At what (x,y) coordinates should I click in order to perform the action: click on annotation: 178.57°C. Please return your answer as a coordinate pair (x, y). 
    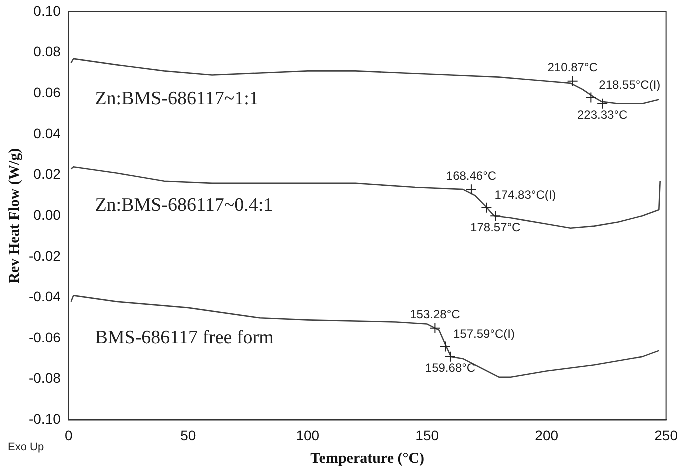
    Looking at the image, I should click on (496, 227).